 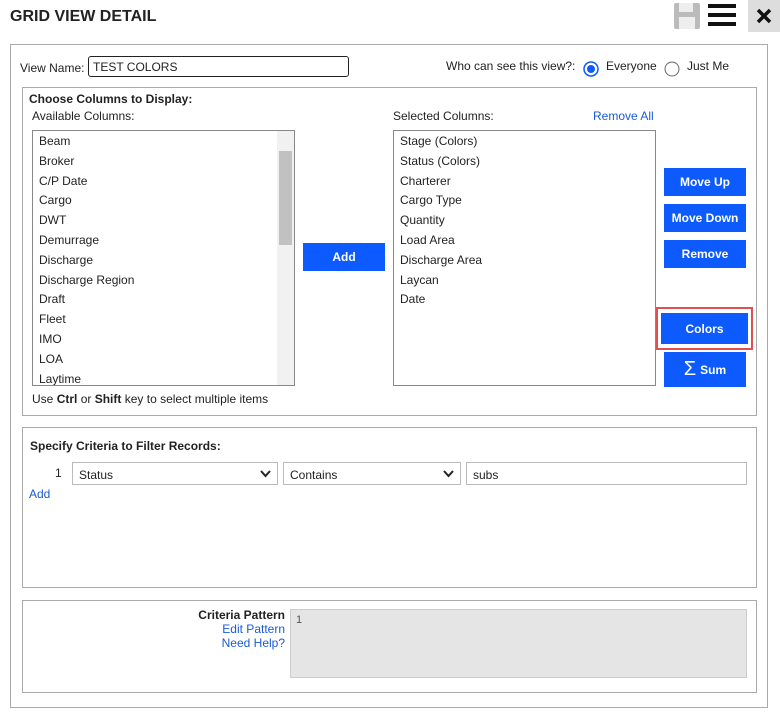 What do you see at coordinates (83, 116) in the screenshot?
I see `available-label: Available Columns:` at bounding box center [83, 116].